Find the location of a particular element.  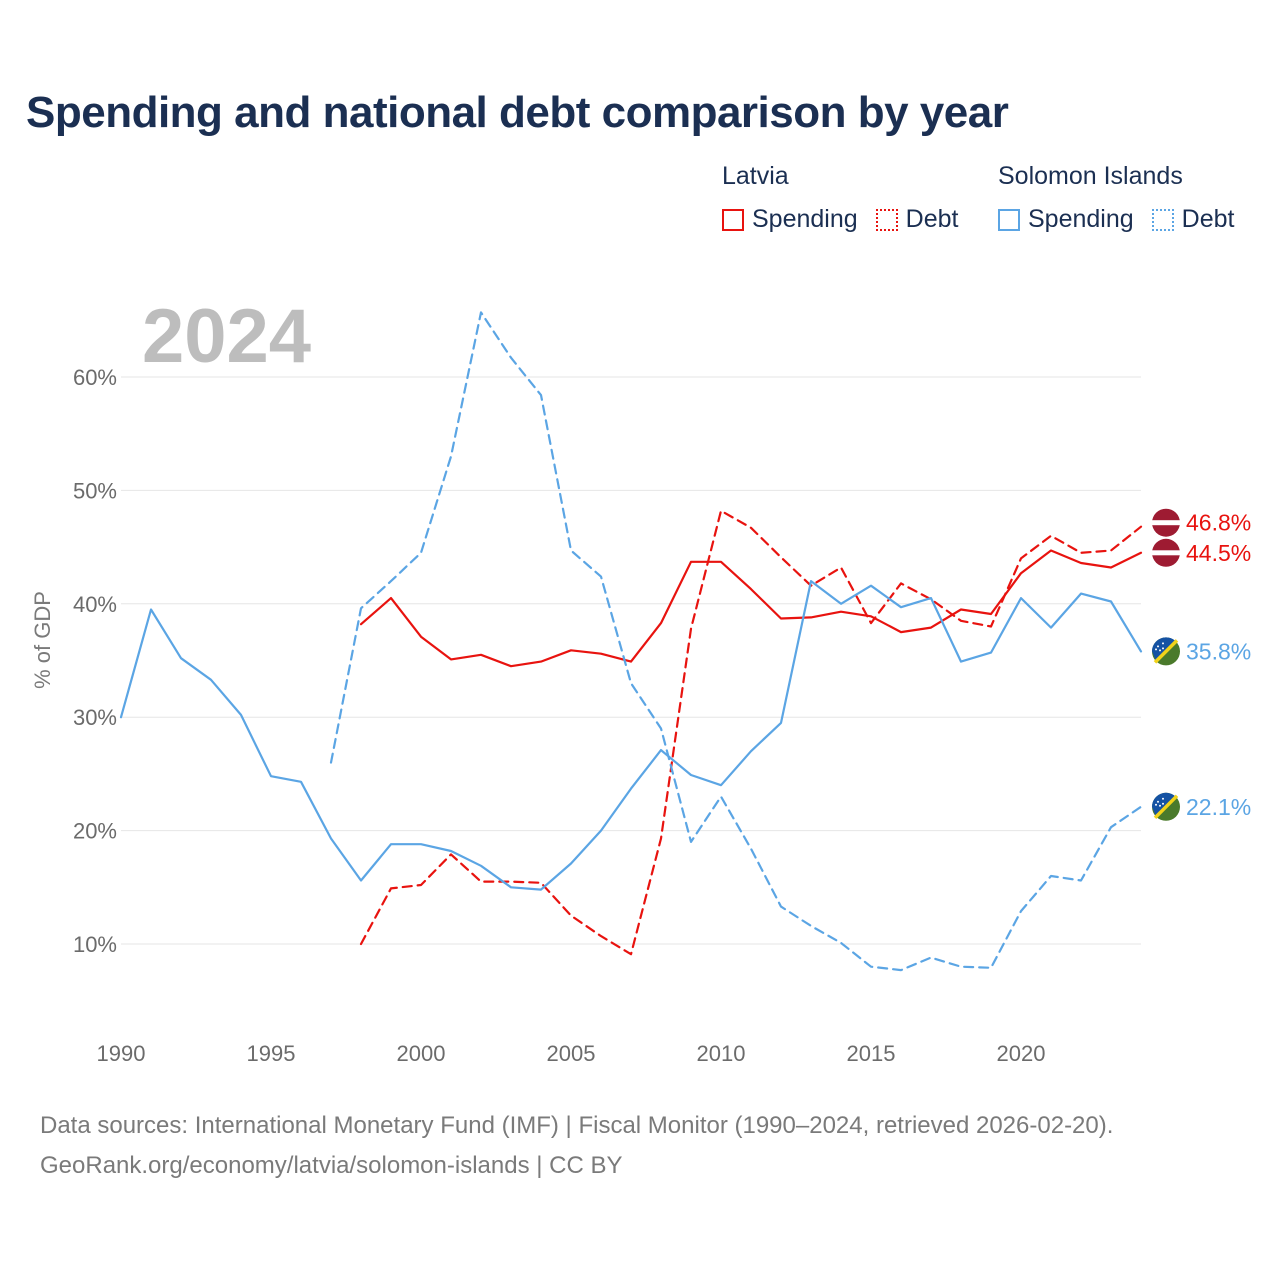

legend-latvia-spending: Spending is located at coordinates (790, 219).